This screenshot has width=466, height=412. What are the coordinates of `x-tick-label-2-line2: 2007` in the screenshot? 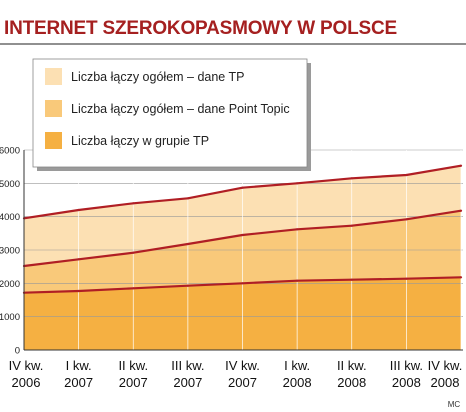 It's located at (133, 382).